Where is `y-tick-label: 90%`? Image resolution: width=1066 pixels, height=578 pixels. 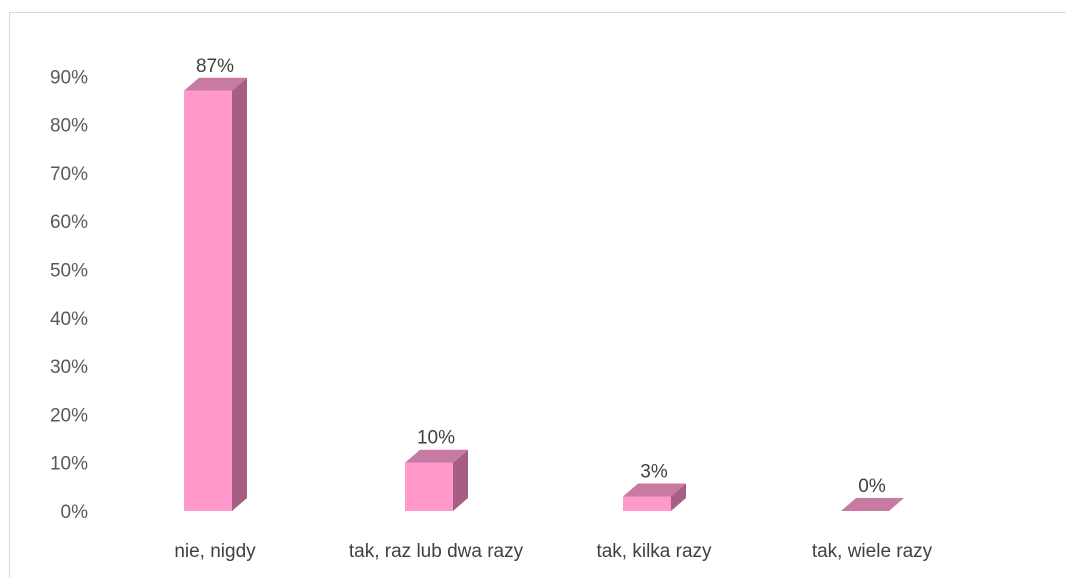
y-tick-label: 90% is located at coordinates (69, 77).